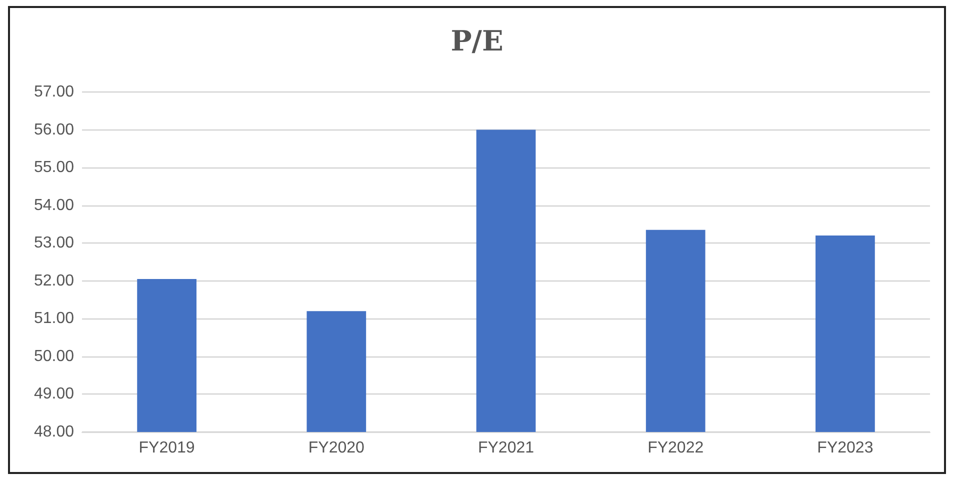 The width and height of the screenshot is (957, 480). Describe the element at coordinates (845, 448) in the screenshot. I see `x-tick-label: FY2023` at that location.